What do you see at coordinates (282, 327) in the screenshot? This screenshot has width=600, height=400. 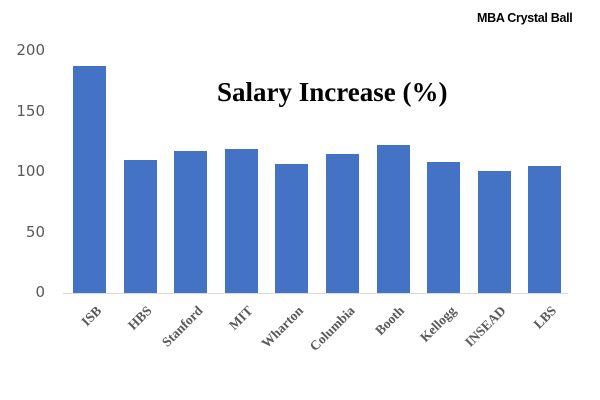 I see `x-tick-label: Wharton` at bounding box center [282, 327].